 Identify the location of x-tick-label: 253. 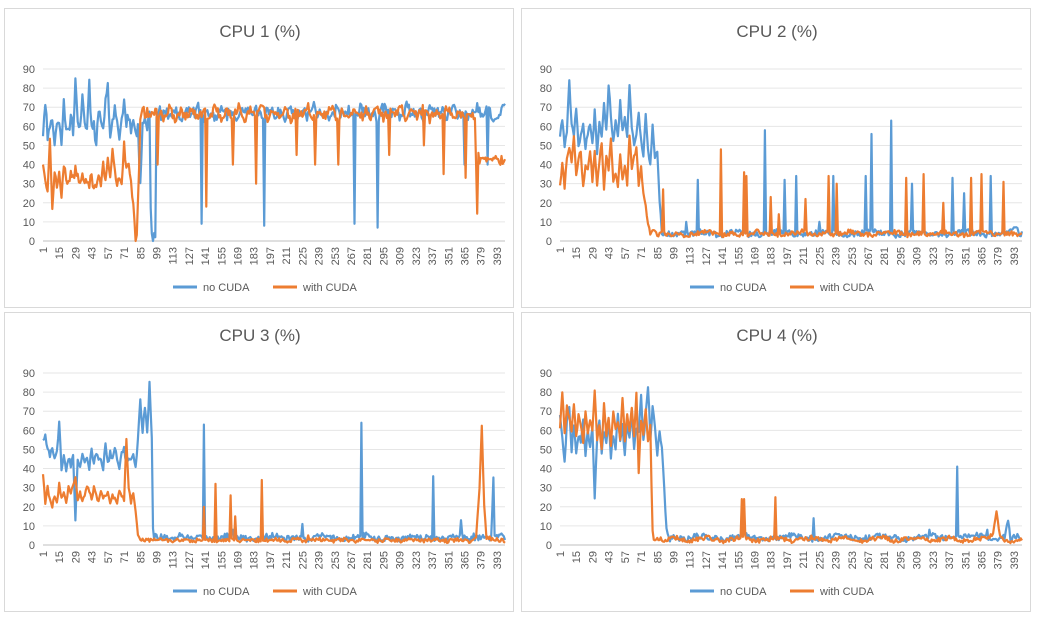
(853, 256).